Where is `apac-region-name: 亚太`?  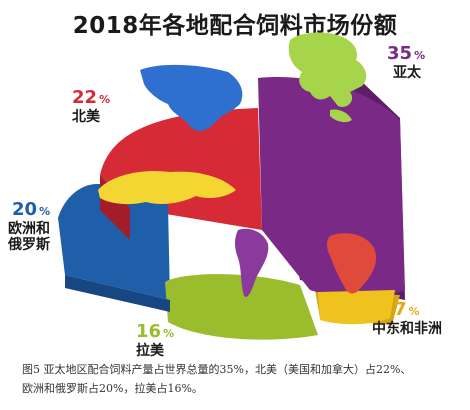 apac-region-name: 亚太 is located at coordinates (407, 72).